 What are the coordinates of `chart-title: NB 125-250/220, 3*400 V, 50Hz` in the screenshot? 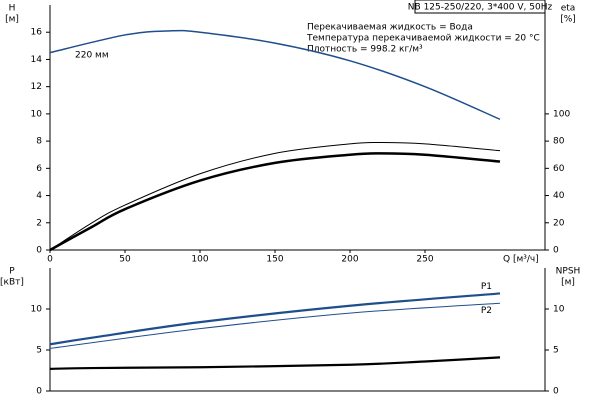 It's located at (480, 8).